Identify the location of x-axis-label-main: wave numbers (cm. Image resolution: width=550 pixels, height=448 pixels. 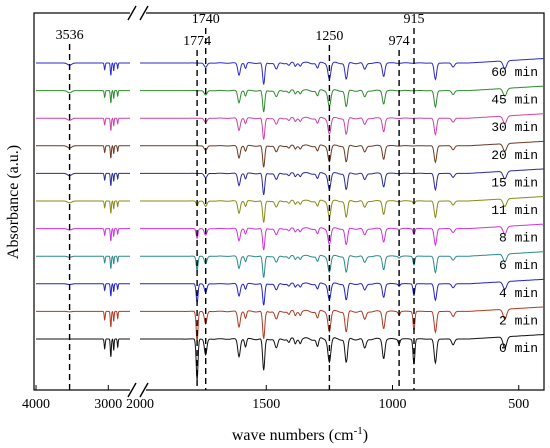
(293, 435).